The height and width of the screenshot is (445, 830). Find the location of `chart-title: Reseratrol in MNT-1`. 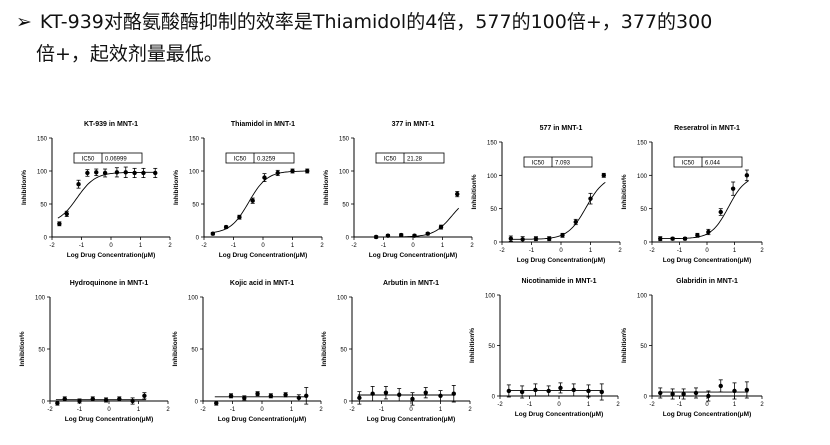

chart-title: Reseratrol in MNT-1 is located at coordinates (707, 128).